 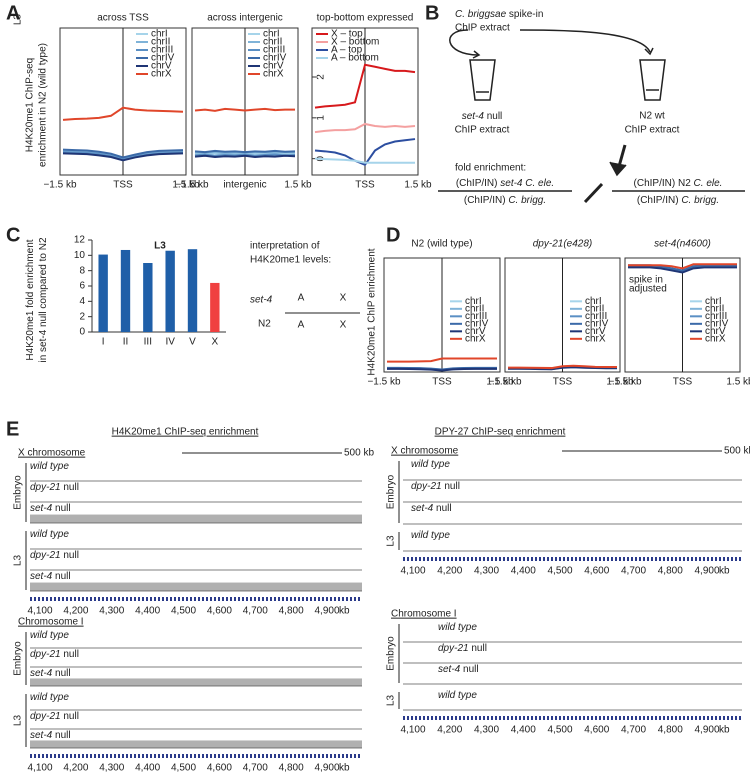 What do you see at coordinates (652, 130) in the screenshot?
I see `tube-label-2: ChIP extract` at bounding box center [652, 130].